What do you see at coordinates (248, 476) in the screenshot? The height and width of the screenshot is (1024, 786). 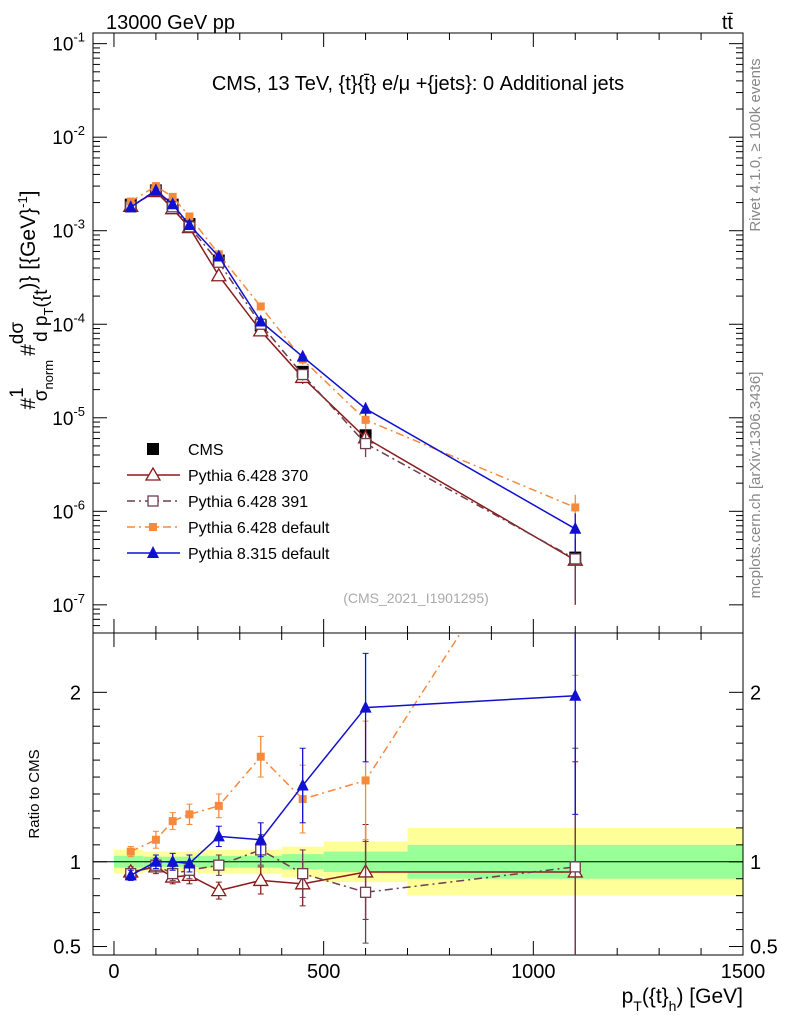 I see `legend-label-py6_370: Pythia 6.428 370` at bounding box center [248, 476].